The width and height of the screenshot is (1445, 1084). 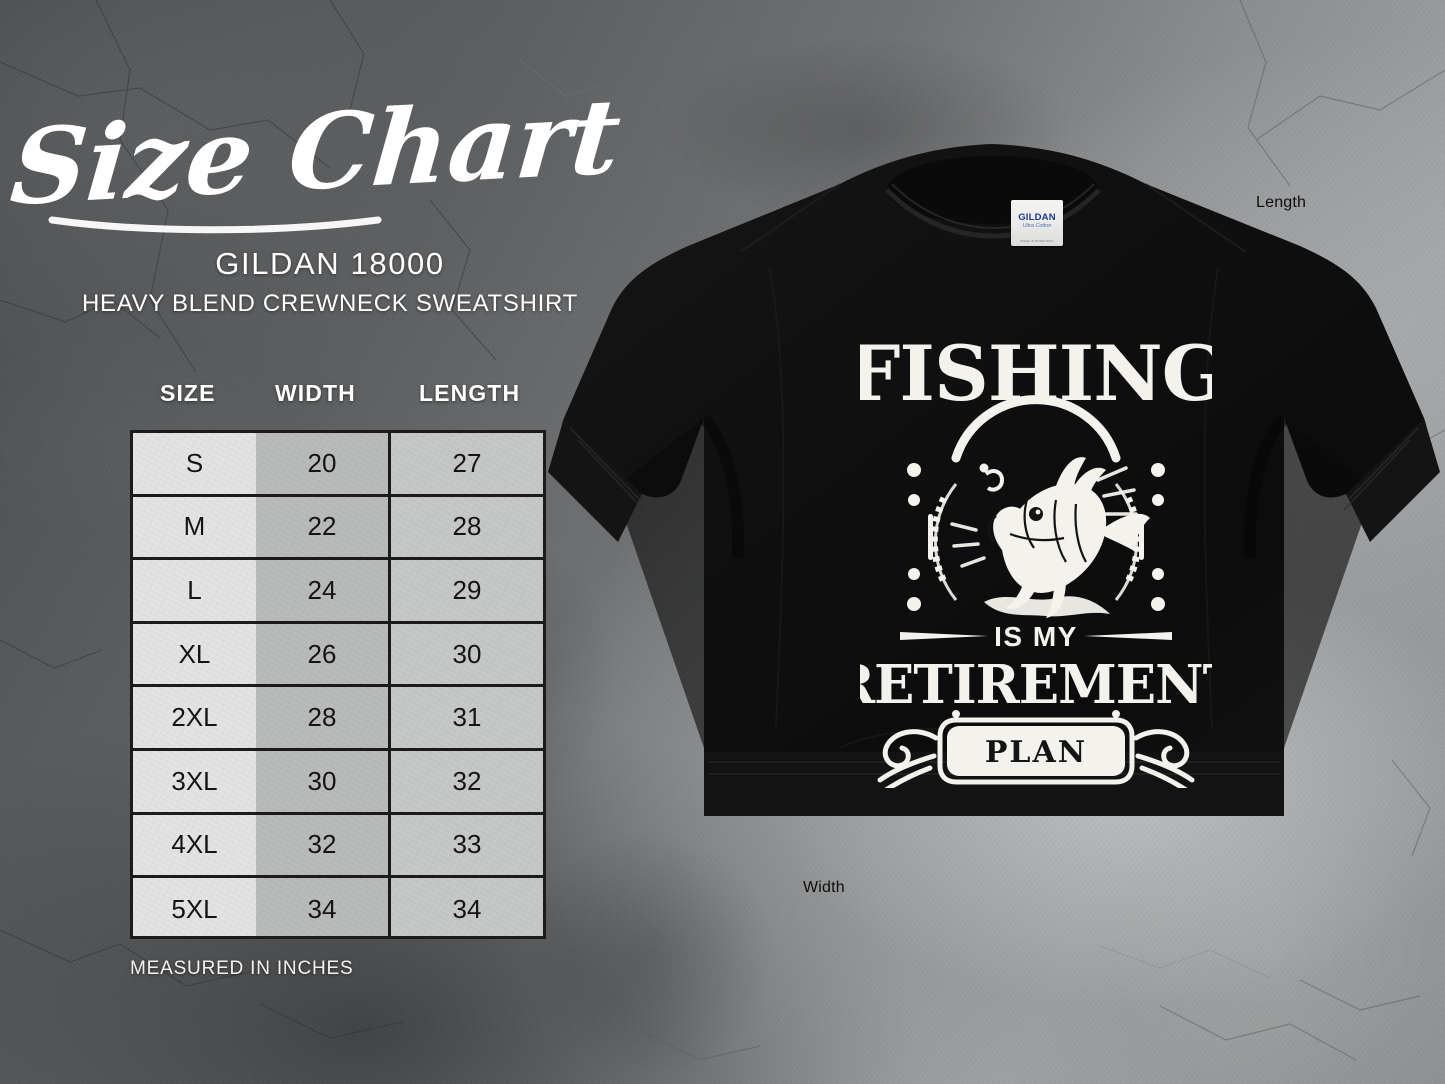 What do you see at coordinates (188, 393) in the screenshot?
I see `column-header-size: SIZE` at bounding box center [188, 393].